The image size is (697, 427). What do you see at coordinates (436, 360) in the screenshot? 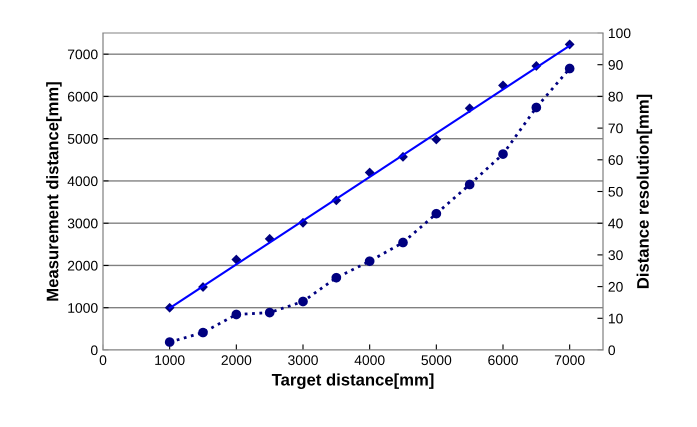
I see `x-tick-label: 5000` at bounding box center [436, 360].